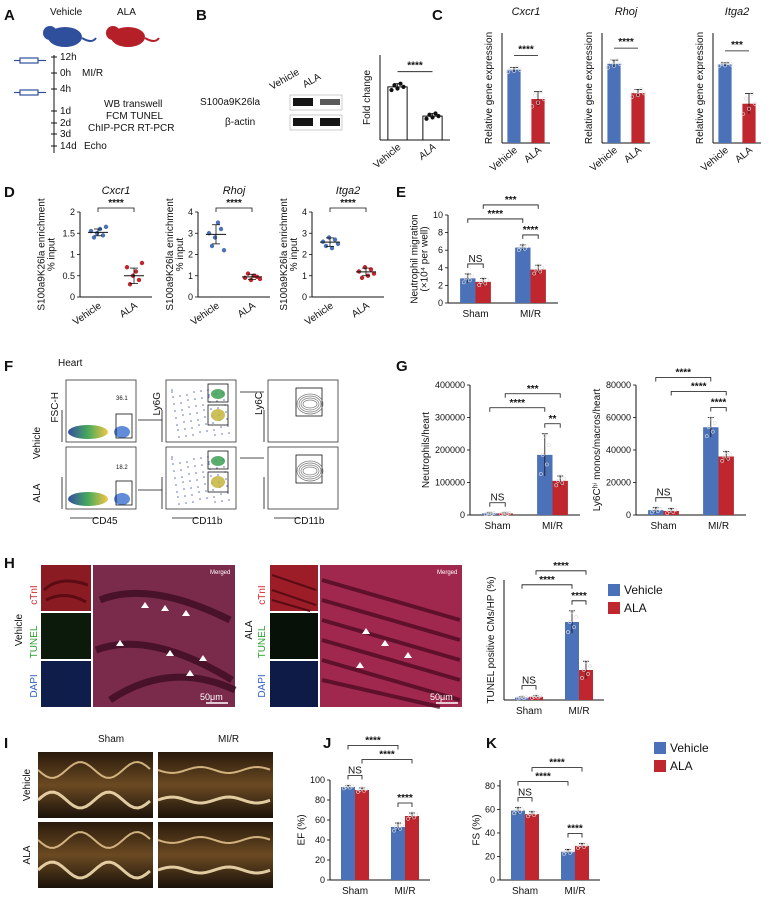  I want to click on legend-label-vehicle: Vehicle, so click(643, 590).